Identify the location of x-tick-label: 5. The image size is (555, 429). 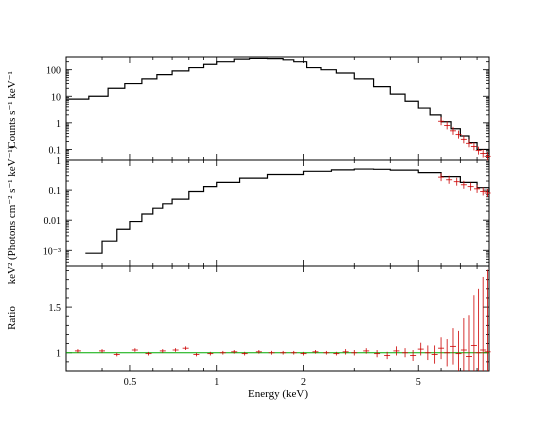
(418, 382).